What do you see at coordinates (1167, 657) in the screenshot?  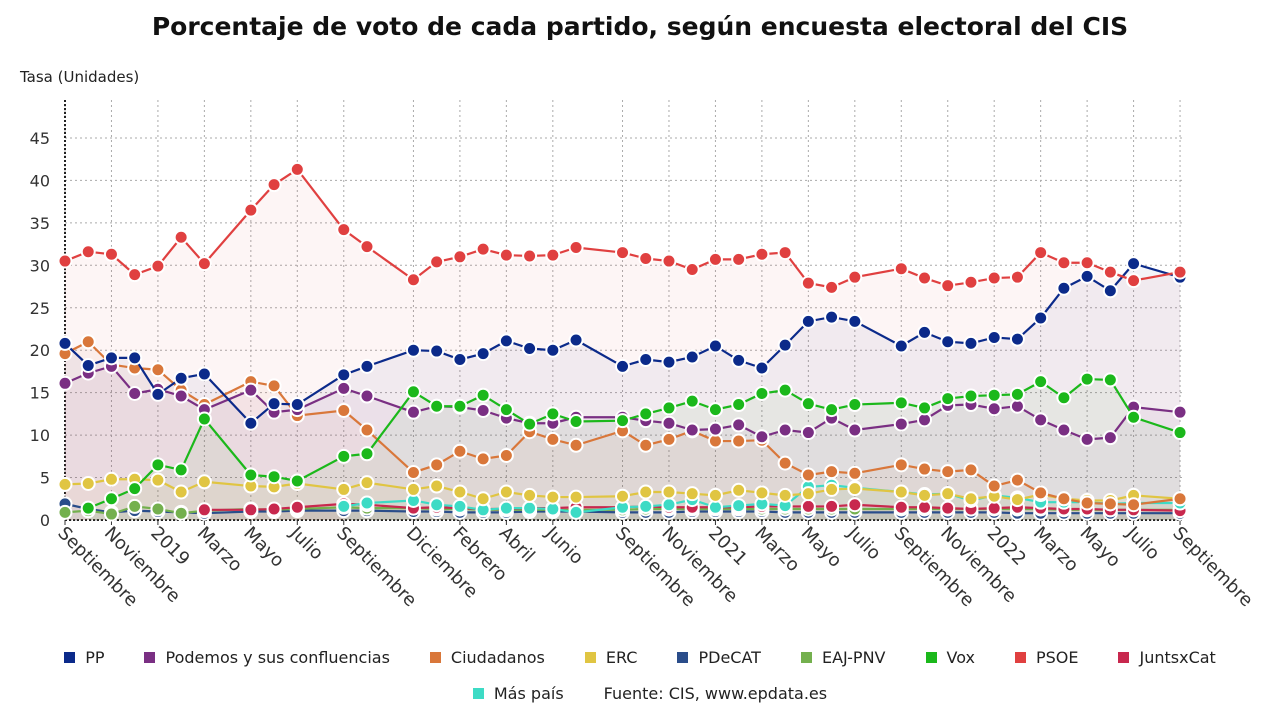 I see `legend-item: JuntsxCat` at bounding box center [1167, 657].